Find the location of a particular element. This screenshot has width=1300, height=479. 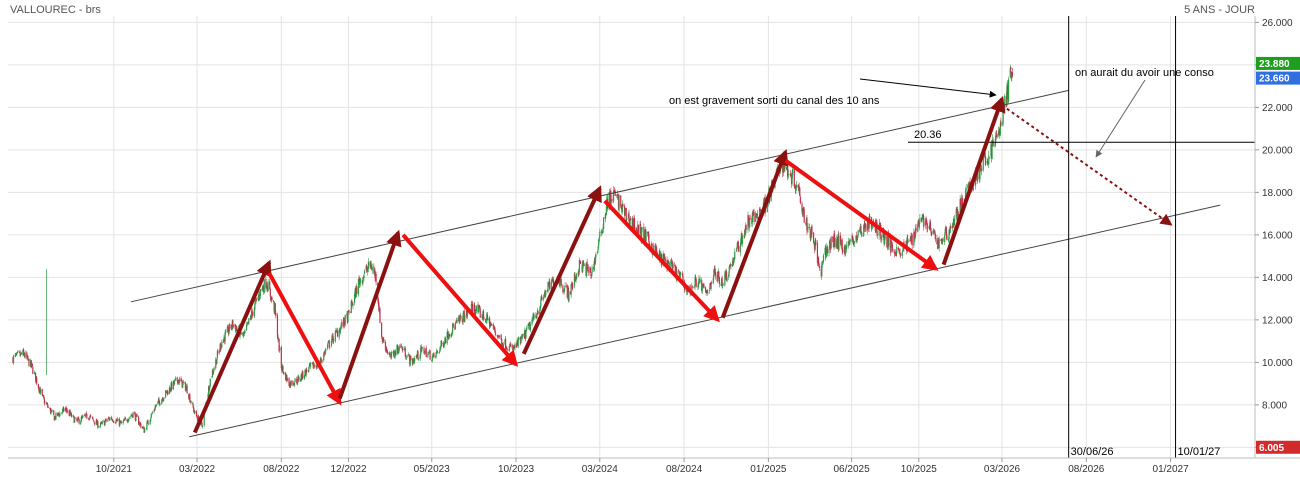

y-tick-label: 12.000 is located at coordinates (1277, 320).